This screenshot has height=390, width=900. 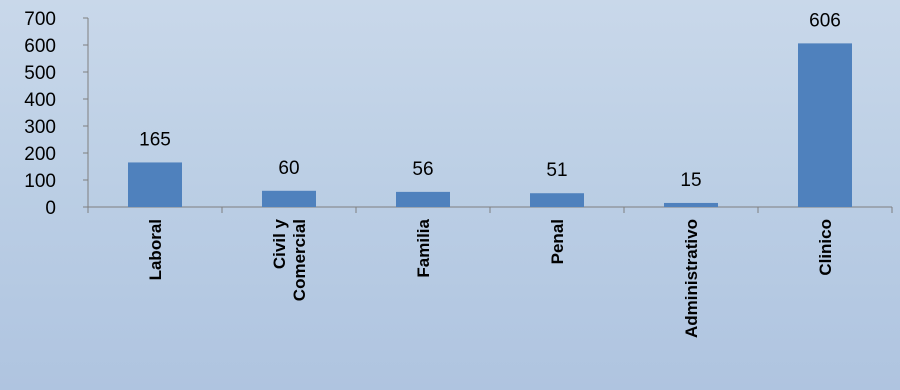 What do you see at coordinates (279, 243) in the screenshot?
I see `category-label-line: Civil y` at bounding box center [279, 243].